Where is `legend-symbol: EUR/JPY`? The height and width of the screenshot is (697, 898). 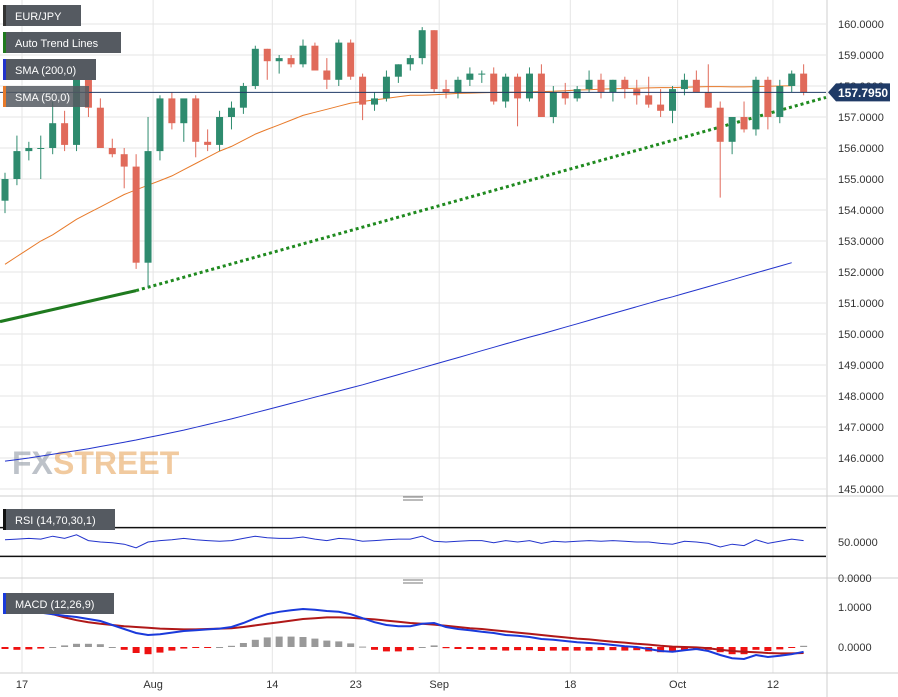
legend-symbol: EUR/JPY is located at coordinates (42, 15).